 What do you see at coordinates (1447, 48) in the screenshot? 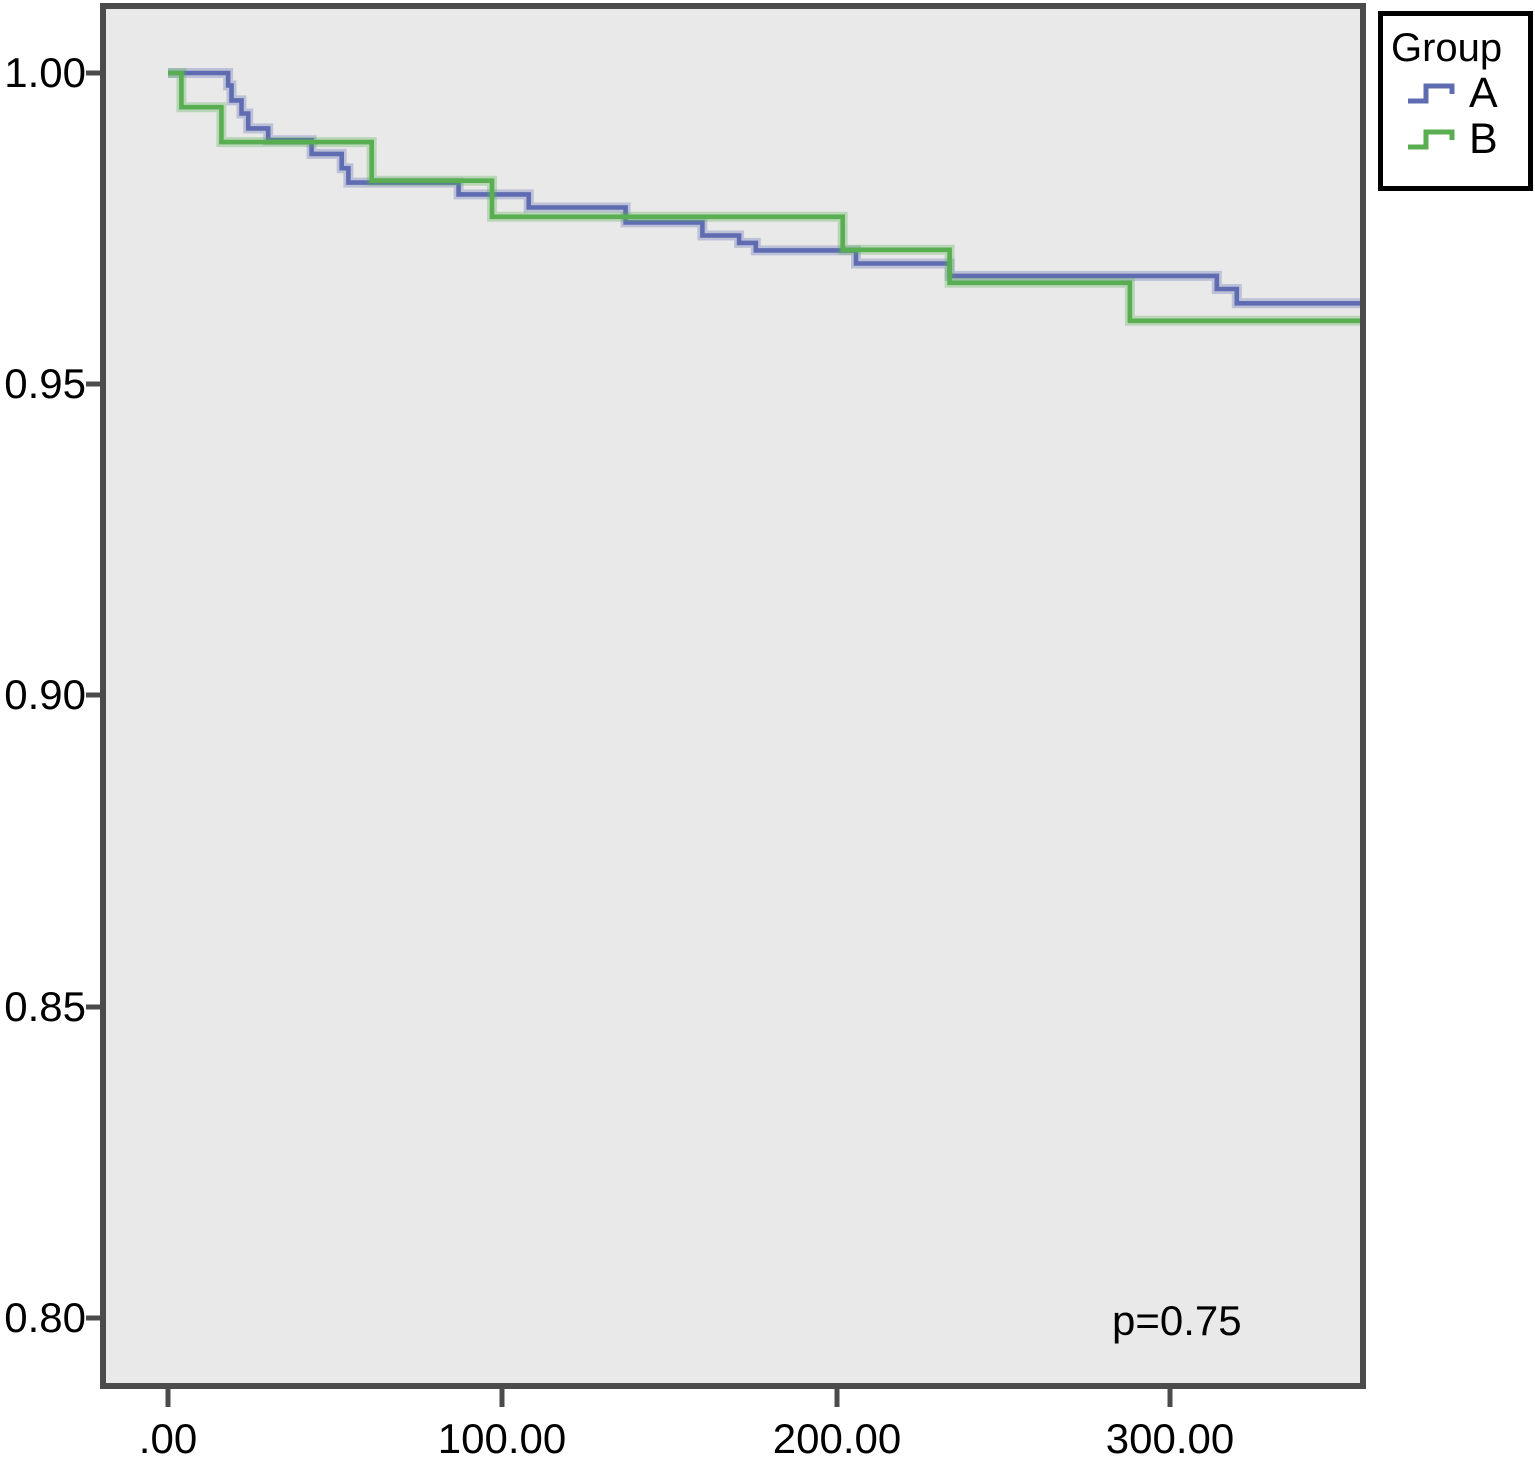
I see `legend-title: Group` at bounding box center [1447, 48].